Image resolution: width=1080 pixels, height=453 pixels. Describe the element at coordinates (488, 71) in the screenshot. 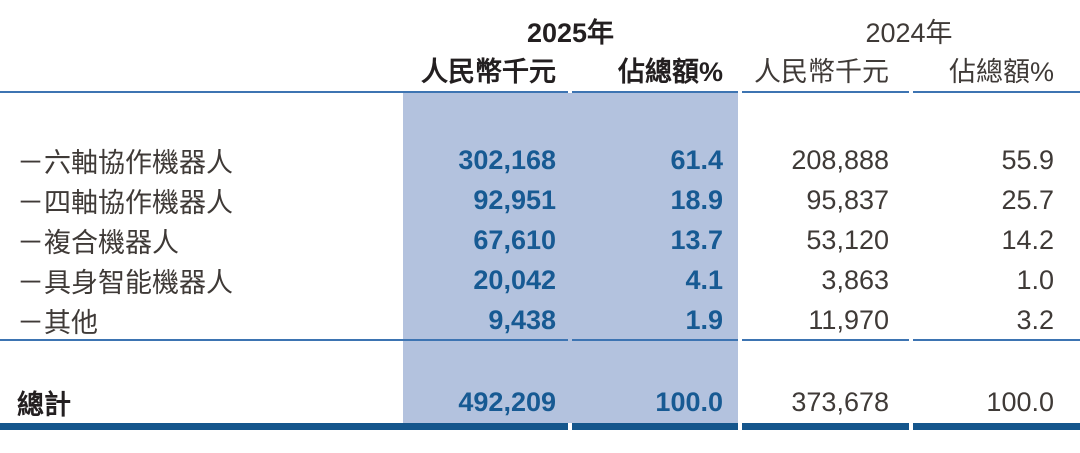

I see `header-2025-amount: 人民幣千元` at that location.